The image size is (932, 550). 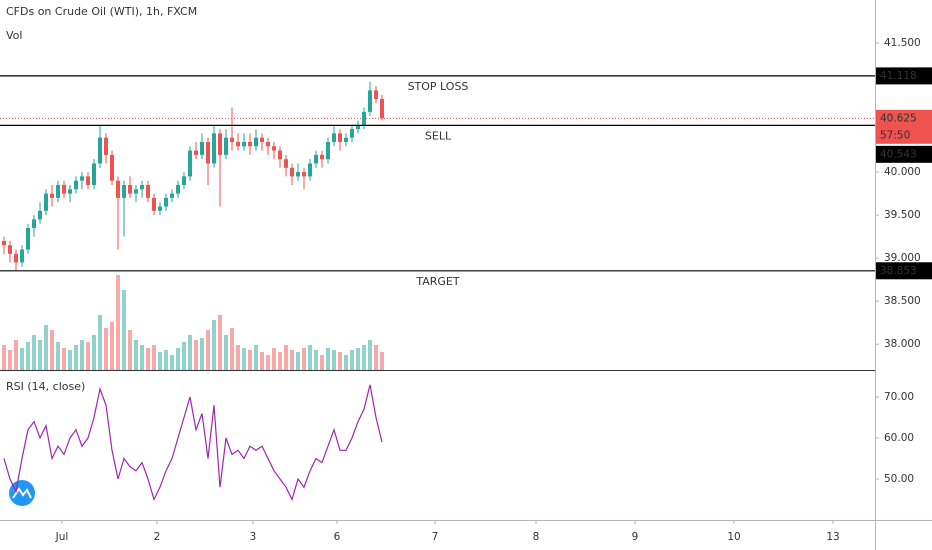 What do you see at coordinates (438, 86) in the screenshot?
I see `level-name: STOP LOSS` at bounding box center [438, 86].